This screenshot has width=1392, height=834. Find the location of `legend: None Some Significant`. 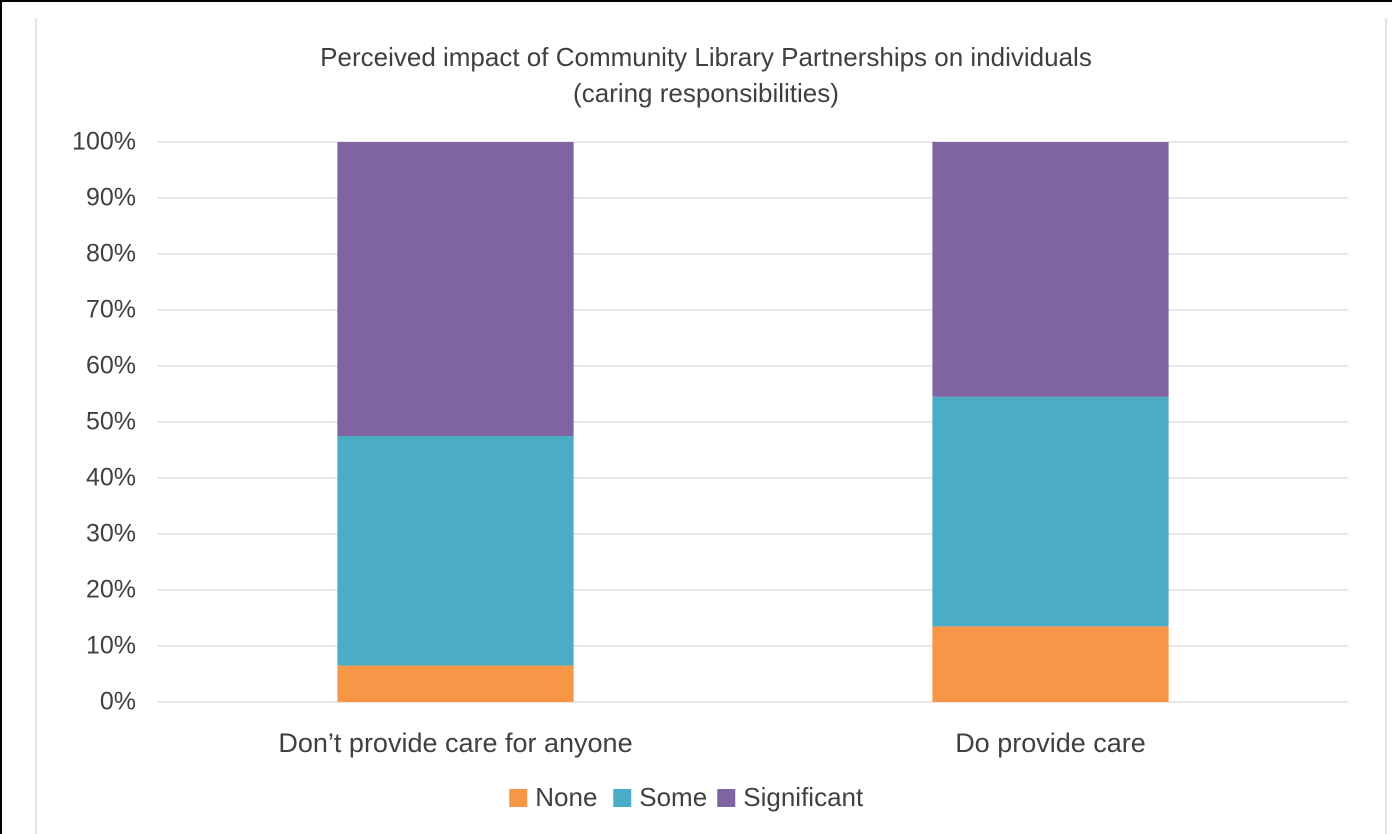

legend: None Some Significant is located at coordinates (686, 797).